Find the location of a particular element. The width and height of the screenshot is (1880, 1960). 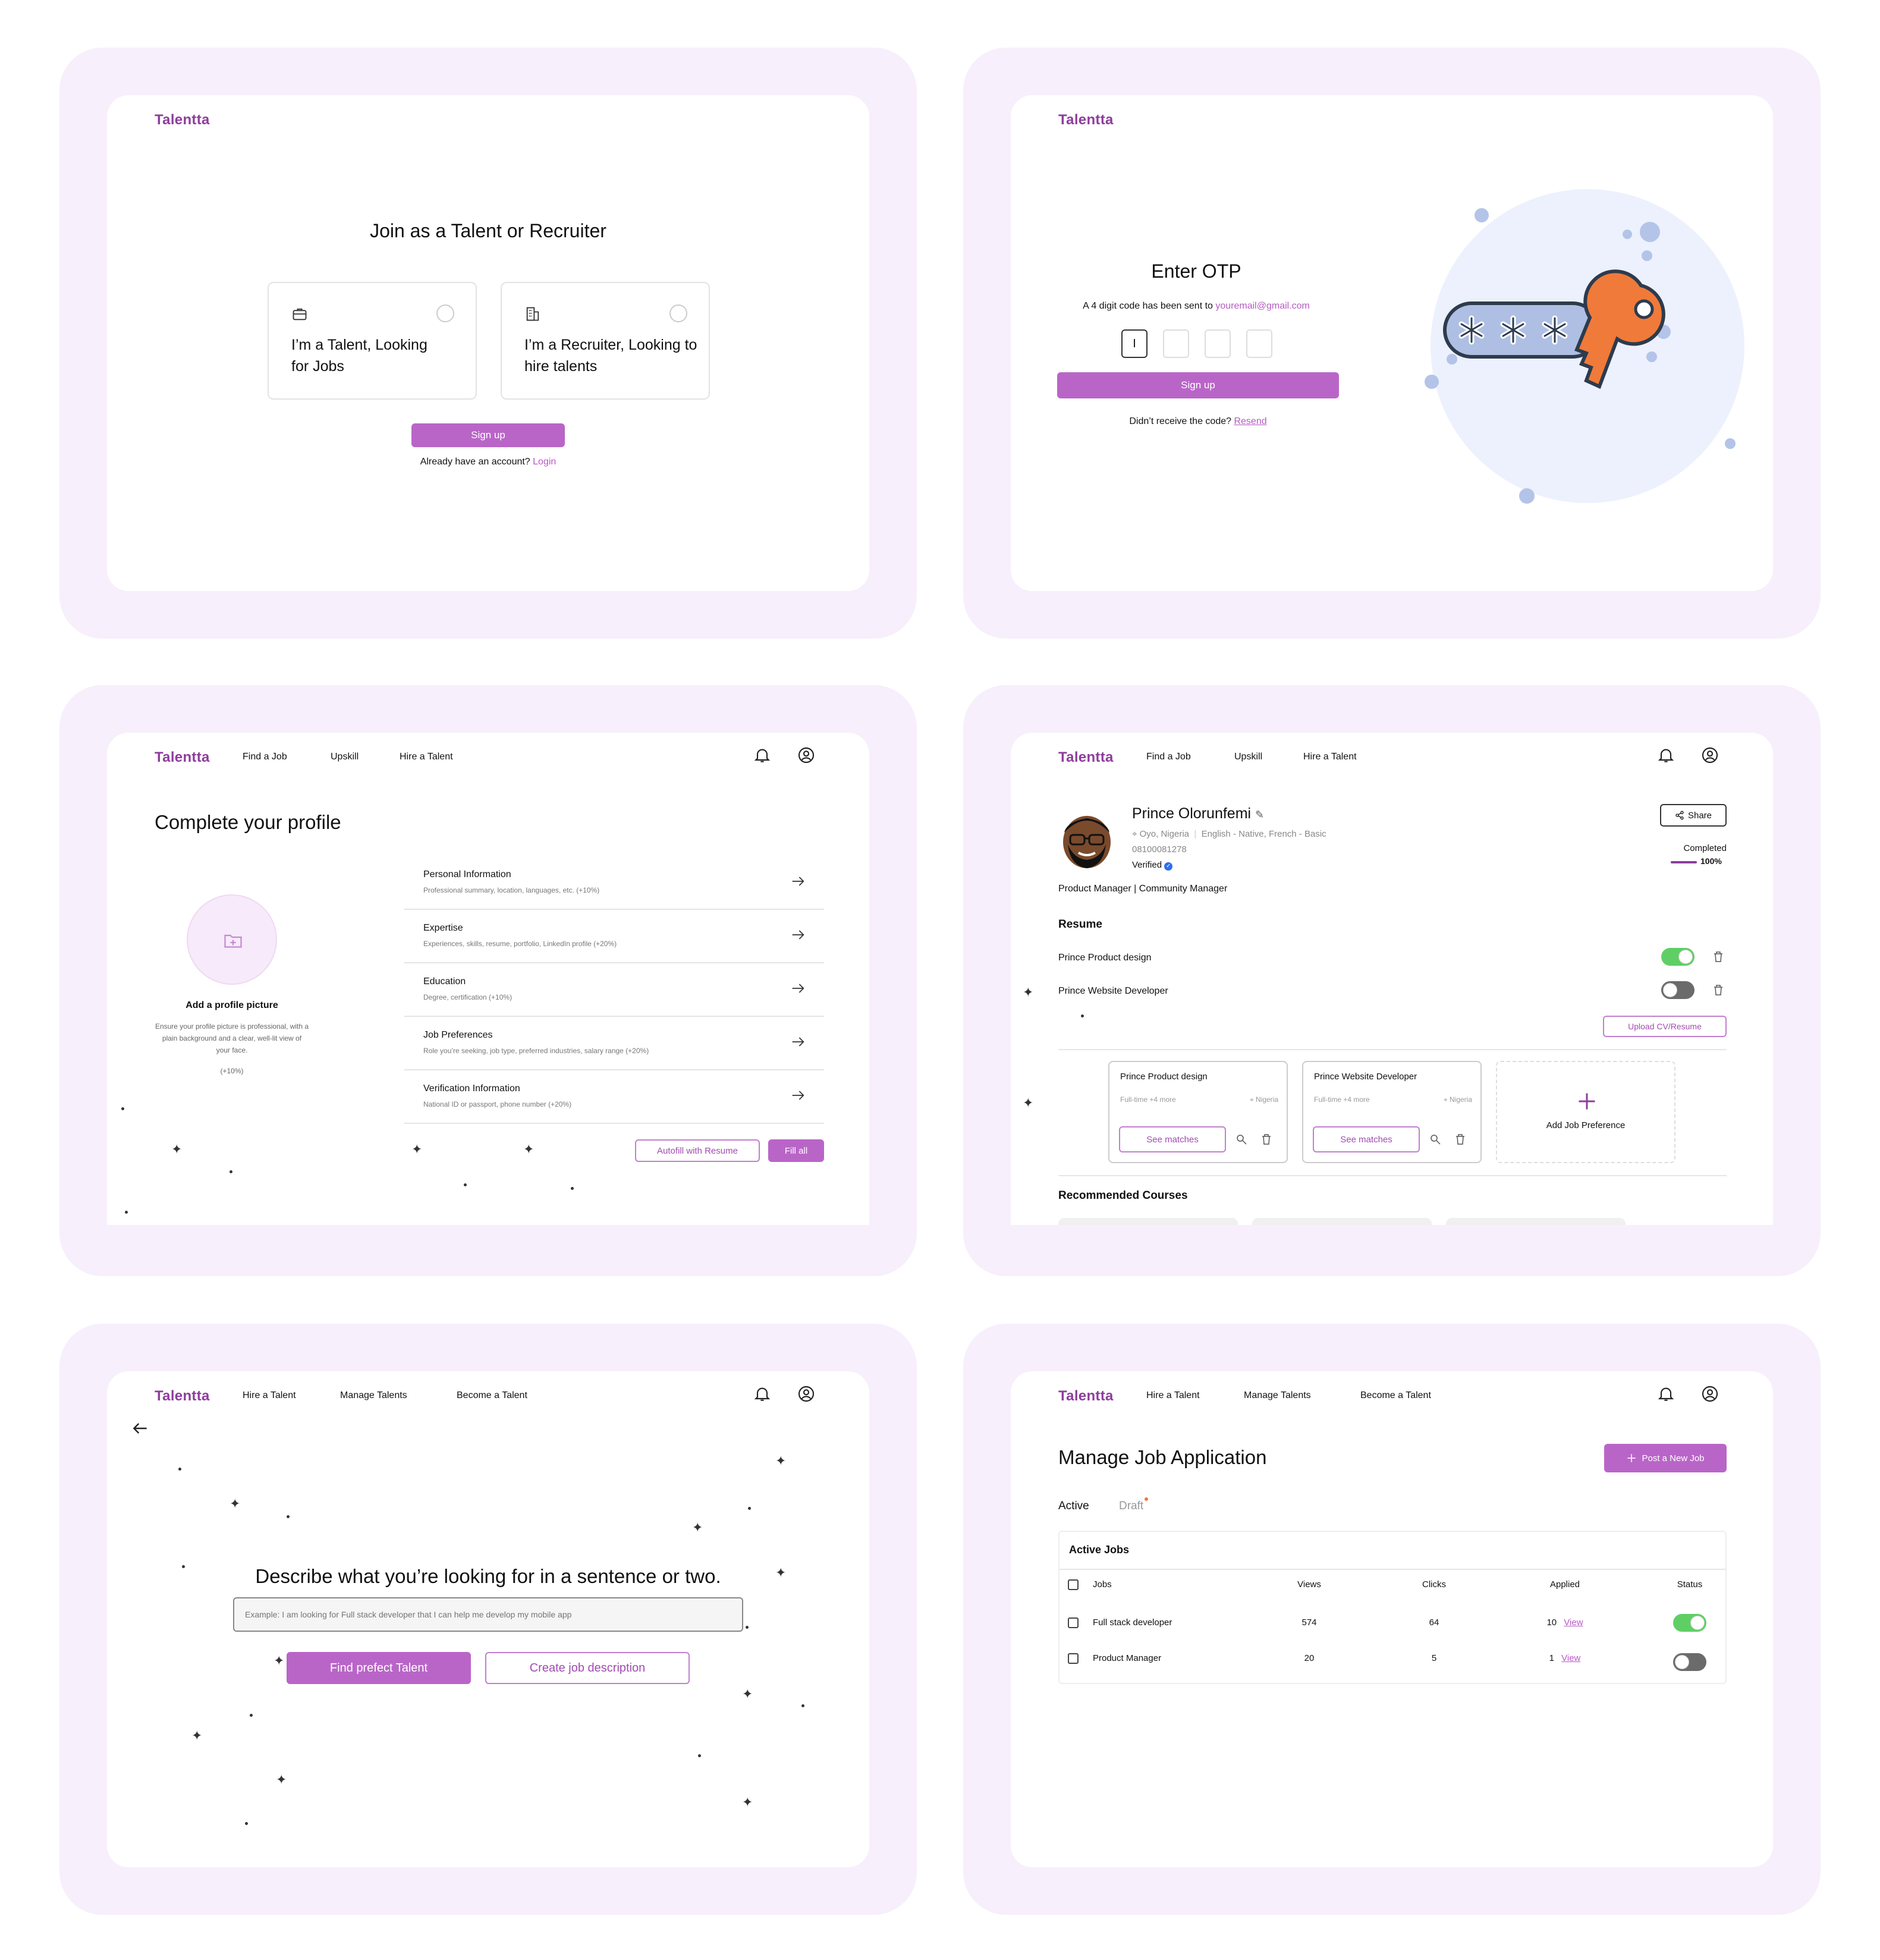

picture-pct: (+10%) is located at coordinates (232, 1071).